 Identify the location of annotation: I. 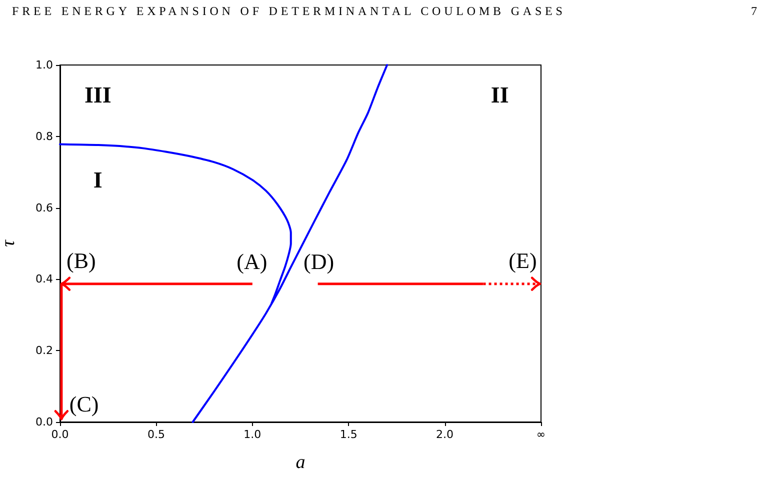
(97, 179).